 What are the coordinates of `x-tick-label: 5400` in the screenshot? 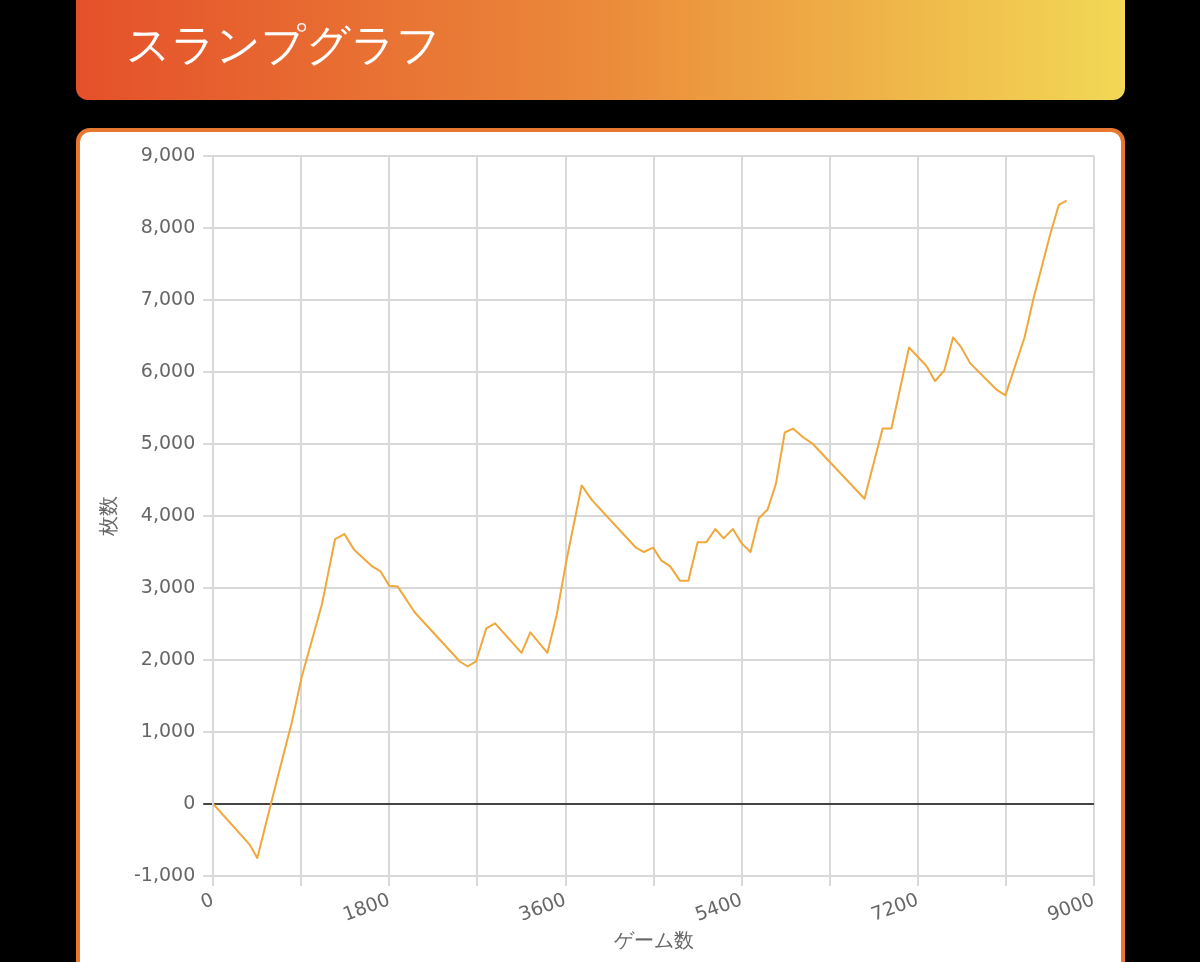 It's located at (718, 906).